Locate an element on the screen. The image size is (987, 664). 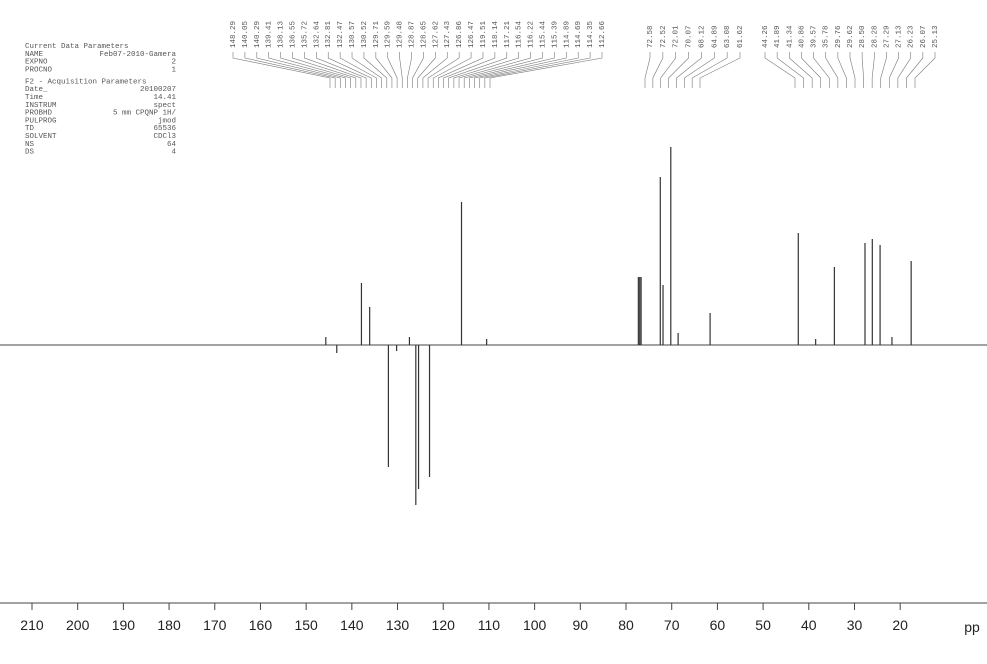
peak-label: 64.89 is located at coordinates (715, 36).